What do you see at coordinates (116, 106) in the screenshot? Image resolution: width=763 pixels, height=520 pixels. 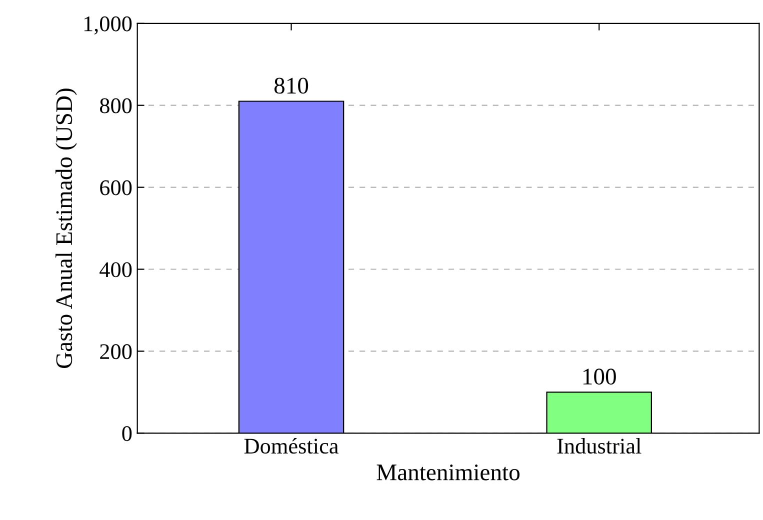 I see `y-tick-label: 800` at bounding box center [116, 106].